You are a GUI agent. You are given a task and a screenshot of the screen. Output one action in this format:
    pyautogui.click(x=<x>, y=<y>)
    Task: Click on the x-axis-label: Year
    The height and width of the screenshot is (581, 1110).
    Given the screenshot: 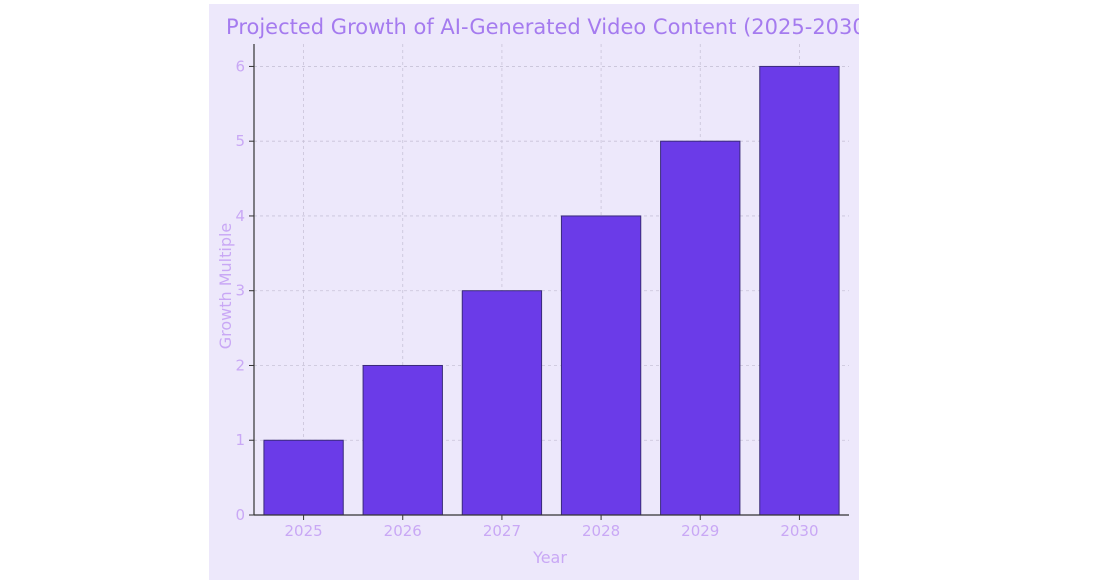 What is the action you would take?
    pyautogui.click(x=549, y=557)
    